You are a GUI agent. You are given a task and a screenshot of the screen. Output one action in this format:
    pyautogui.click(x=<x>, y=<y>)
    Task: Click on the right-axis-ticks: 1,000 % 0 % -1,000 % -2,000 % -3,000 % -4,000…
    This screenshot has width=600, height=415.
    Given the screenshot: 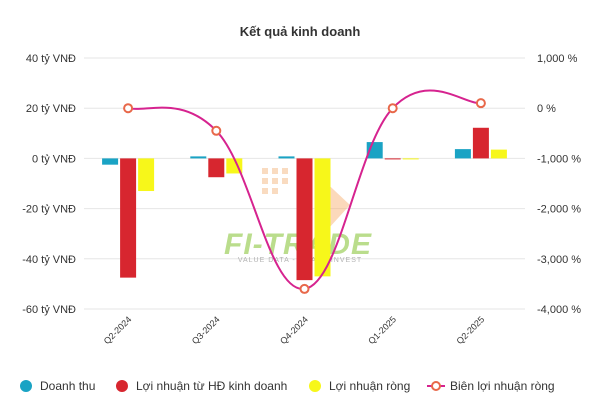 What is the action you would take?
    pyautogui.click(x=559, y=184)
    